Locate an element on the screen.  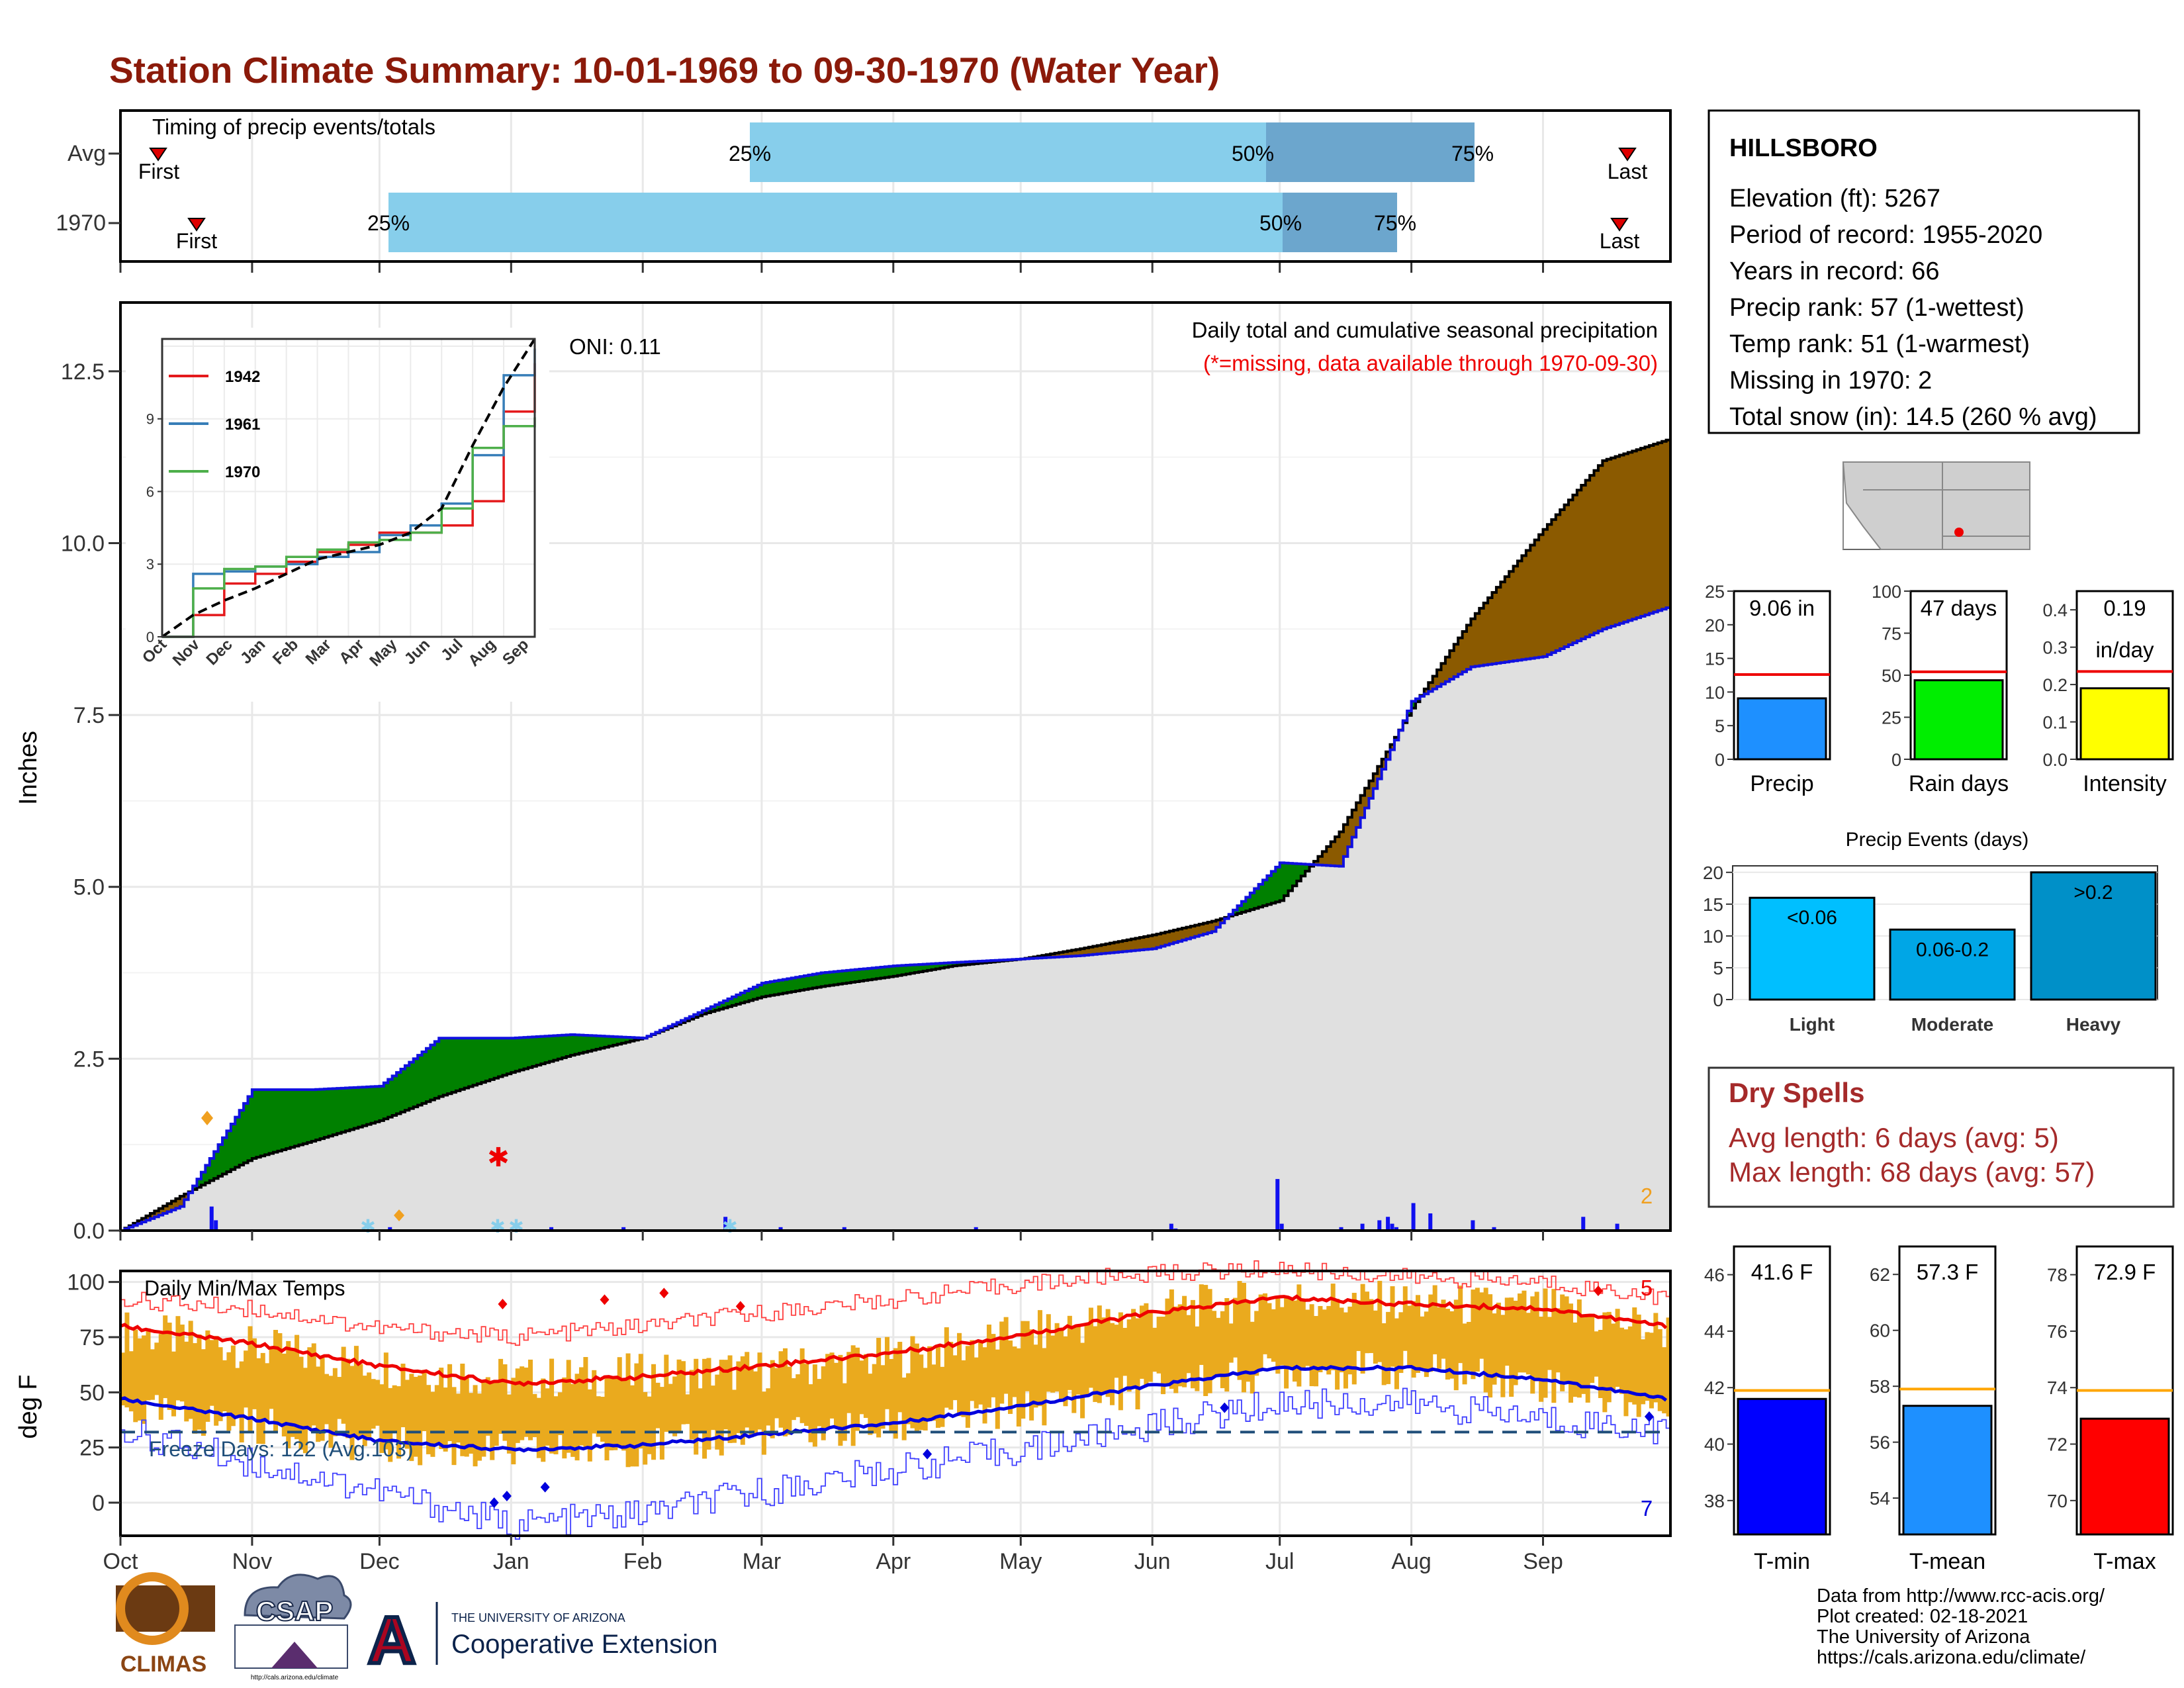
mini-ytick-label: 0.3 is located at coordinates (2055, 648).